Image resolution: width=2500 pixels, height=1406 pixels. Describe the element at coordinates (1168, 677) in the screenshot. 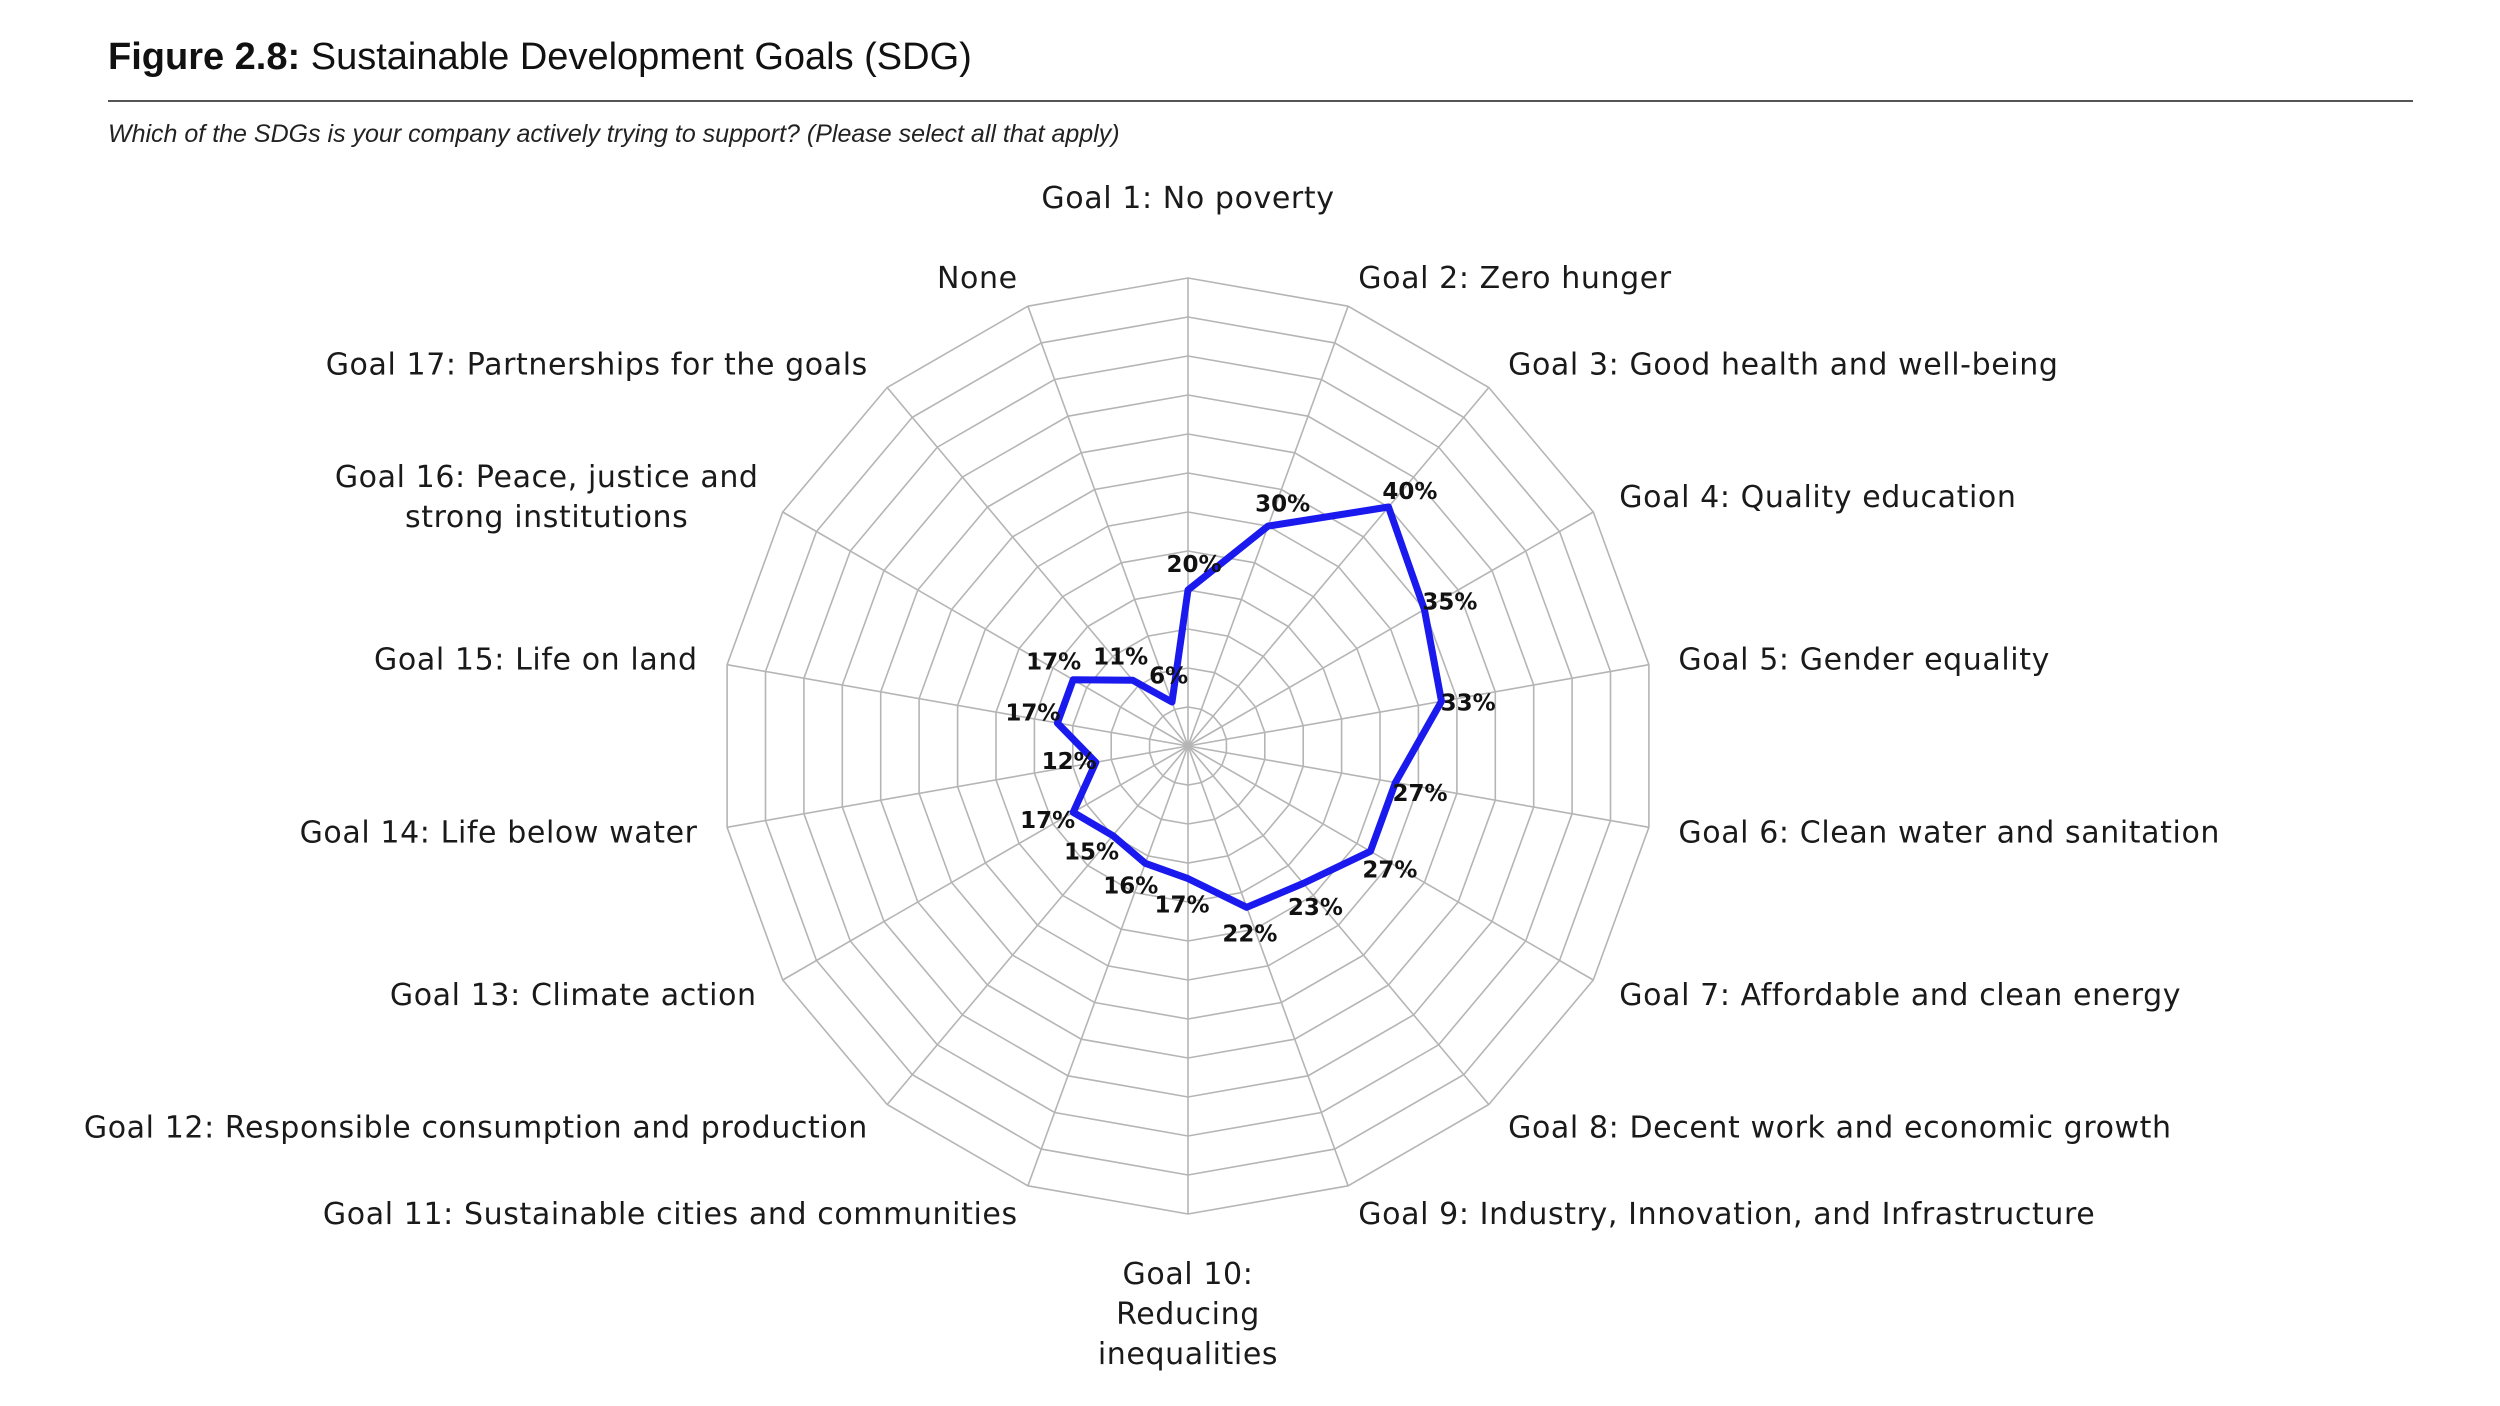

I see `value-label: 6%` at that location.